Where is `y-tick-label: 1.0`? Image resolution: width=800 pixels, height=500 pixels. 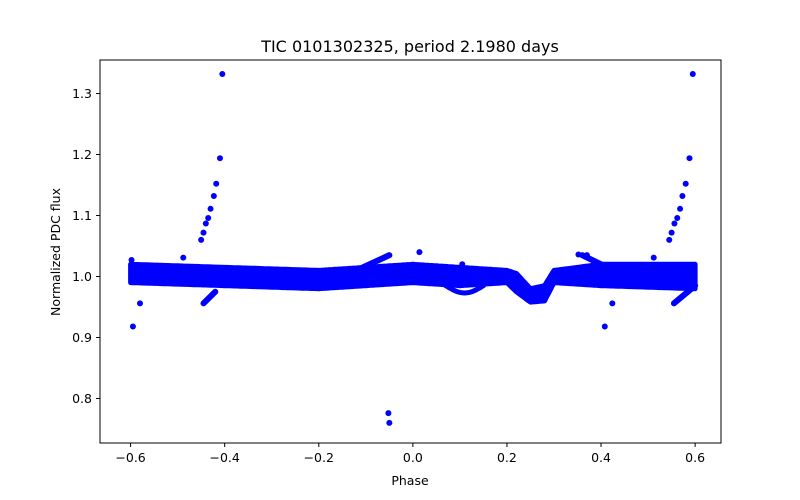
y-tick-label: 1.0 is located at coordinates (82, 276).